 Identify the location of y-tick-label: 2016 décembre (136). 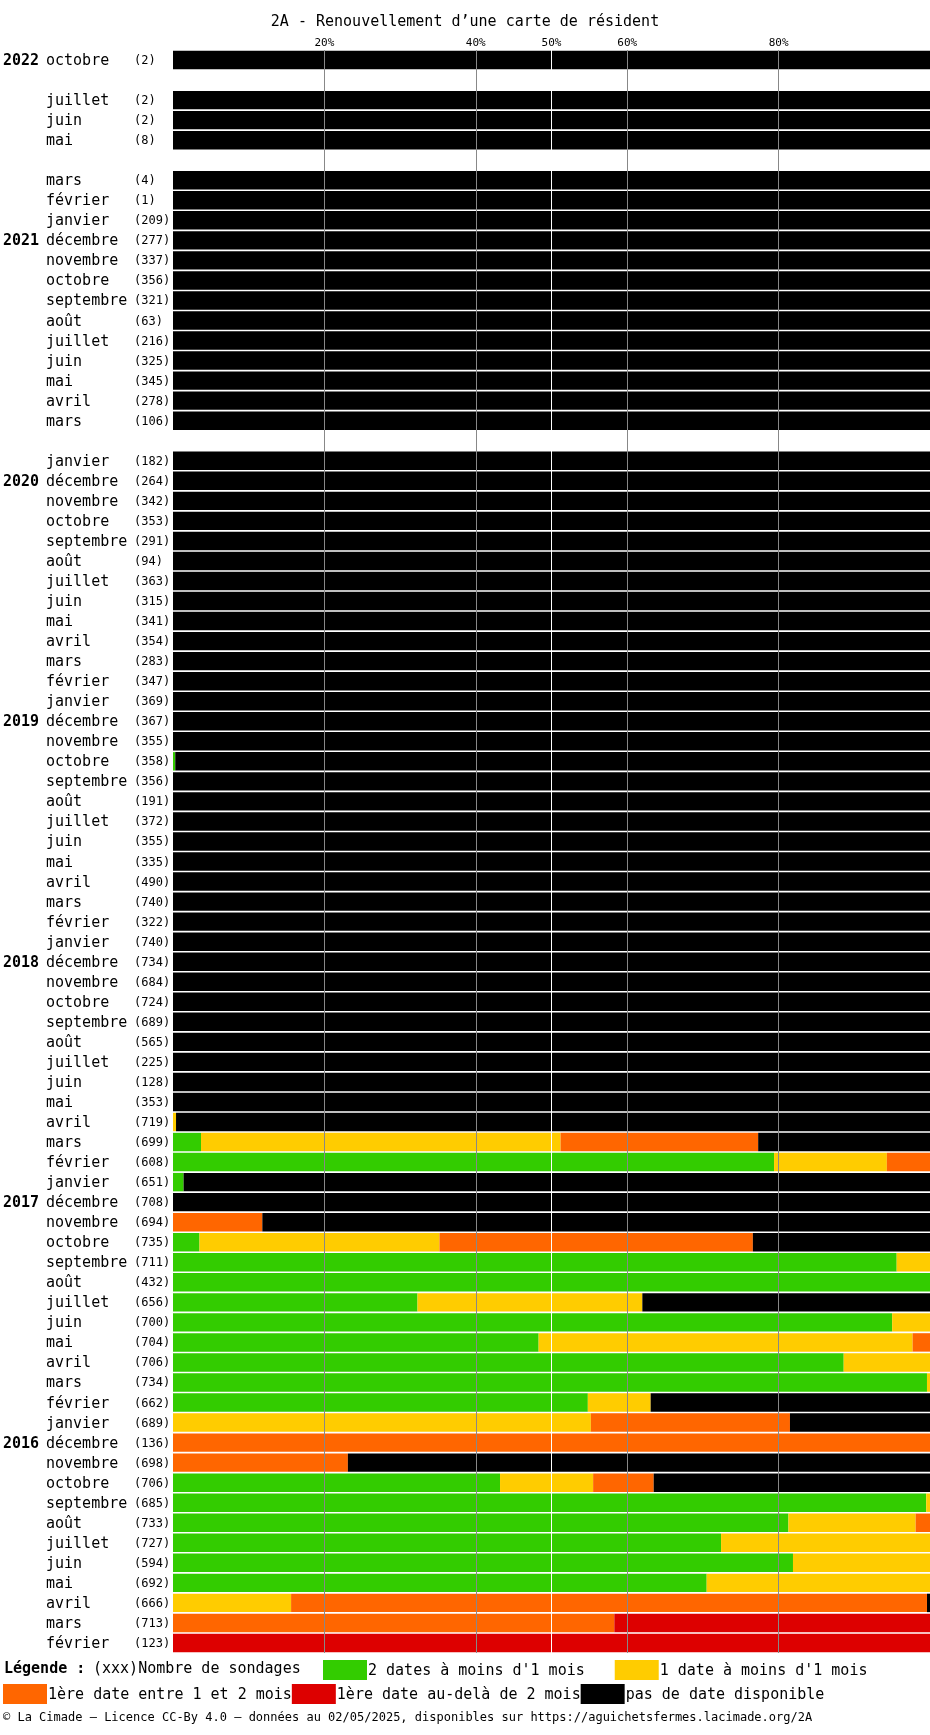
(87, 1442).